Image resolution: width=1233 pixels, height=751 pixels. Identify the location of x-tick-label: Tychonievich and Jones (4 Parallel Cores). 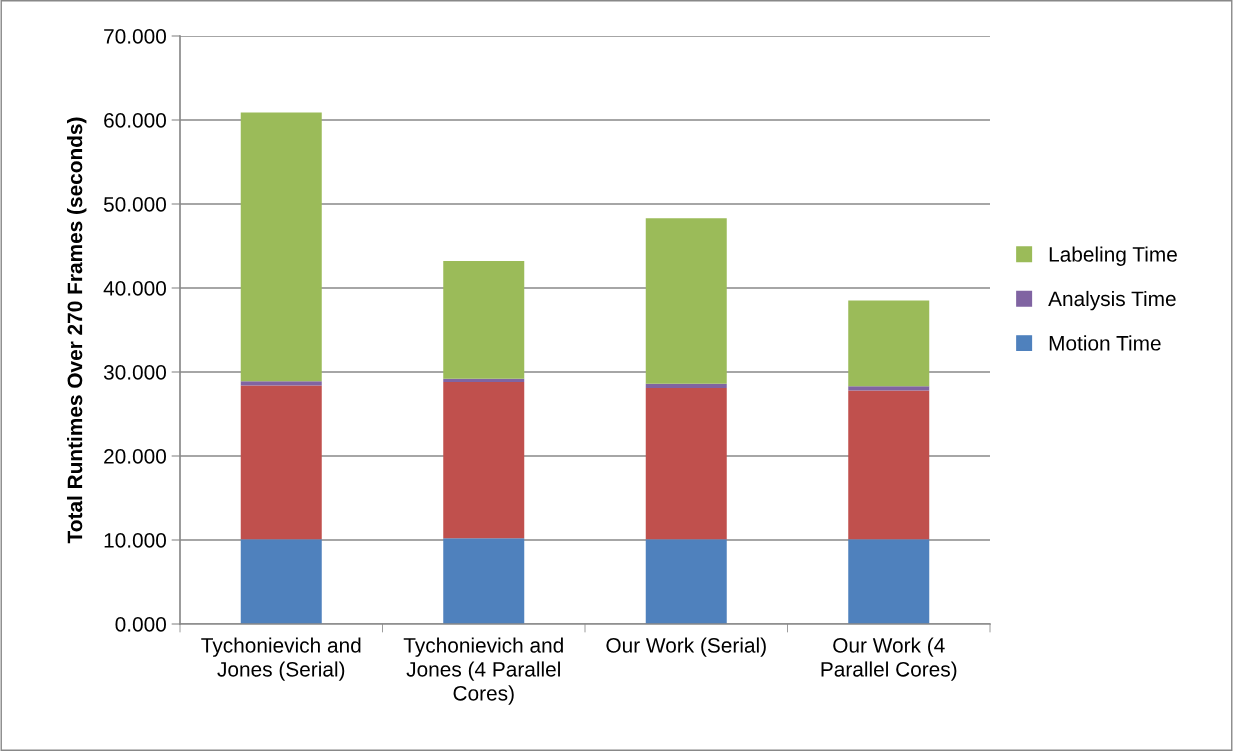
(483, 671).